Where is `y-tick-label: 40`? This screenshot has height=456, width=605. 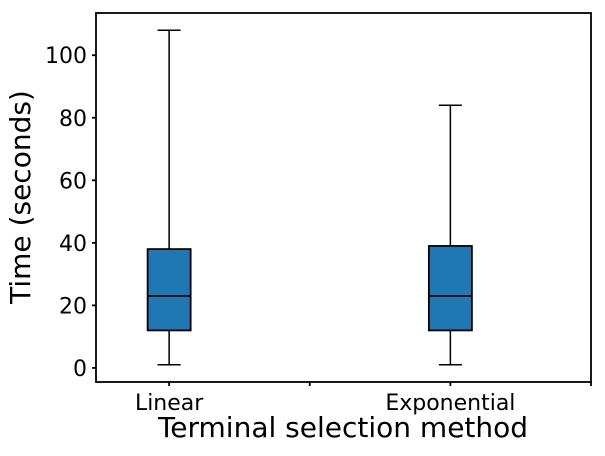
y-tick-label: 40 is located at coordinates (73, 244).